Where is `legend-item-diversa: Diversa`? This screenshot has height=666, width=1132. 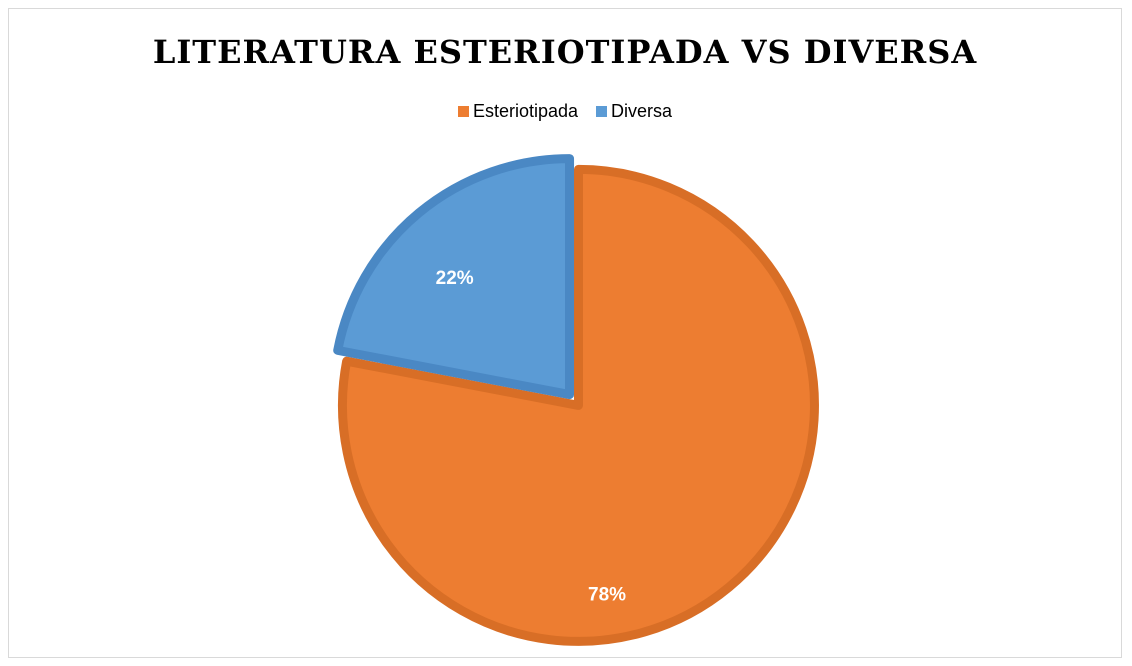 legend-item-diversa: Diversa is located at coordinates (634, 111).